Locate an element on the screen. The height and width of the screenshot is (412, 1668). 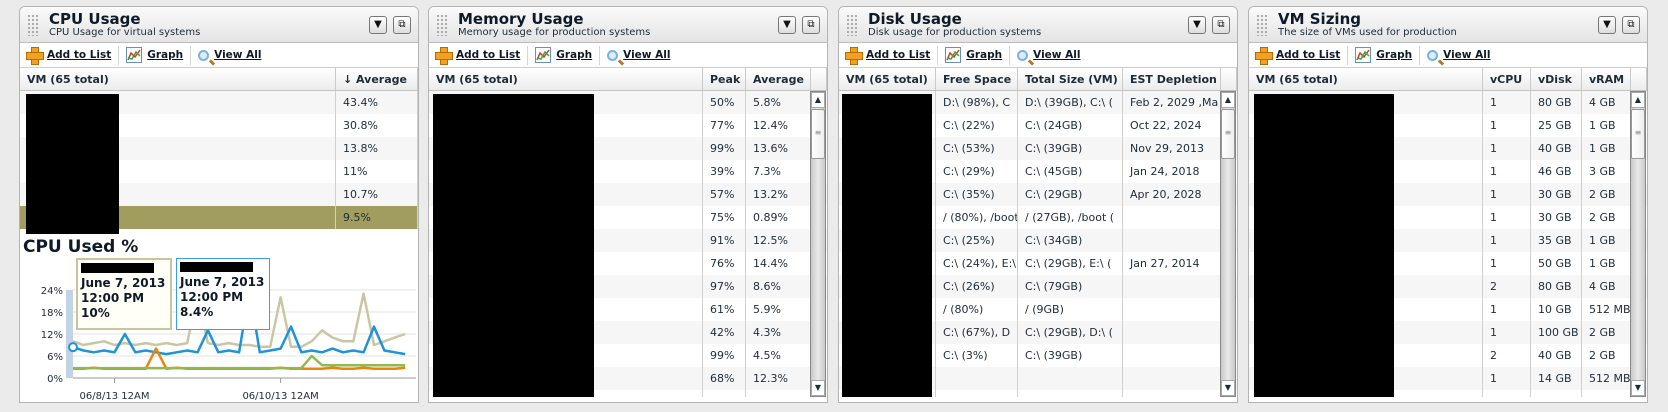
table-row: C:\ (22%) C:\ (24GB) Oct 22, 2024 is located at coordinates (1038, 125).